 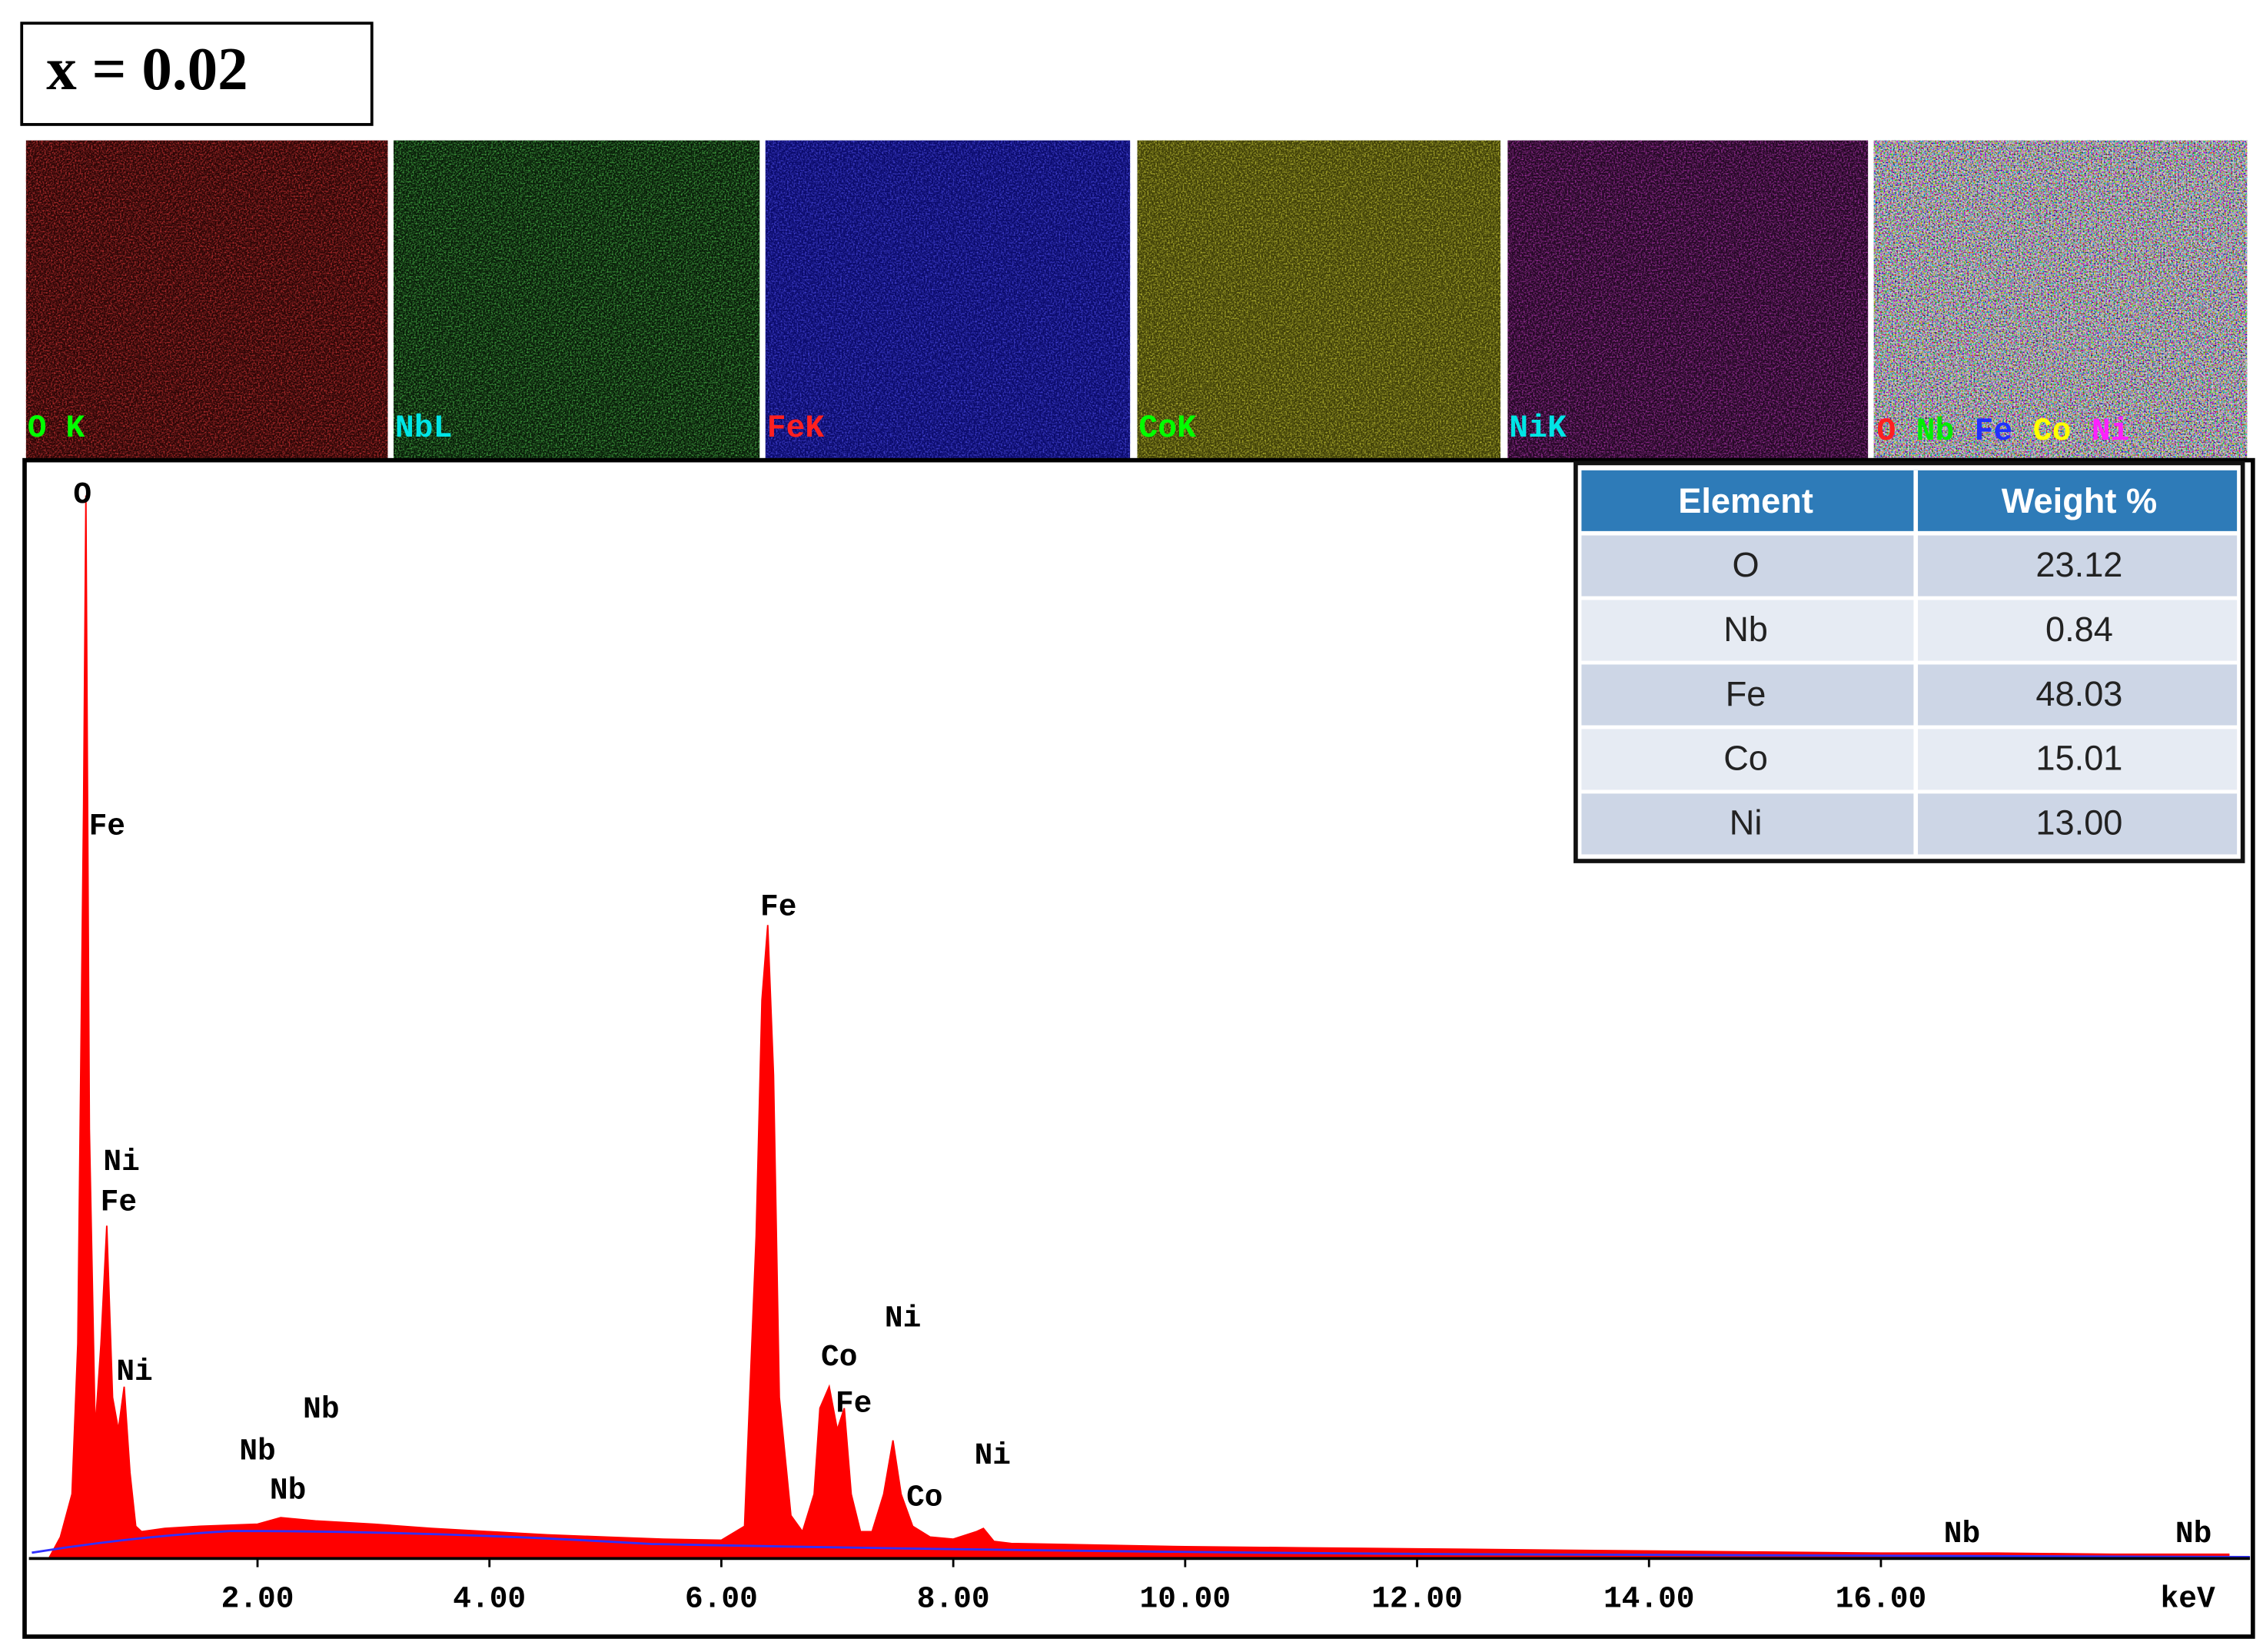 I want to click on x-axis-label: keV, so click(x=2188, y=1599).